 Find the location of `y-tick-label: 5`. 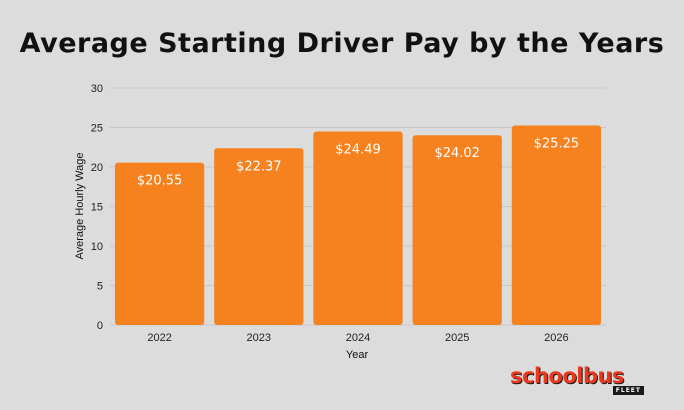

y-tick-label: 5 is located at coordinates (100, 287).